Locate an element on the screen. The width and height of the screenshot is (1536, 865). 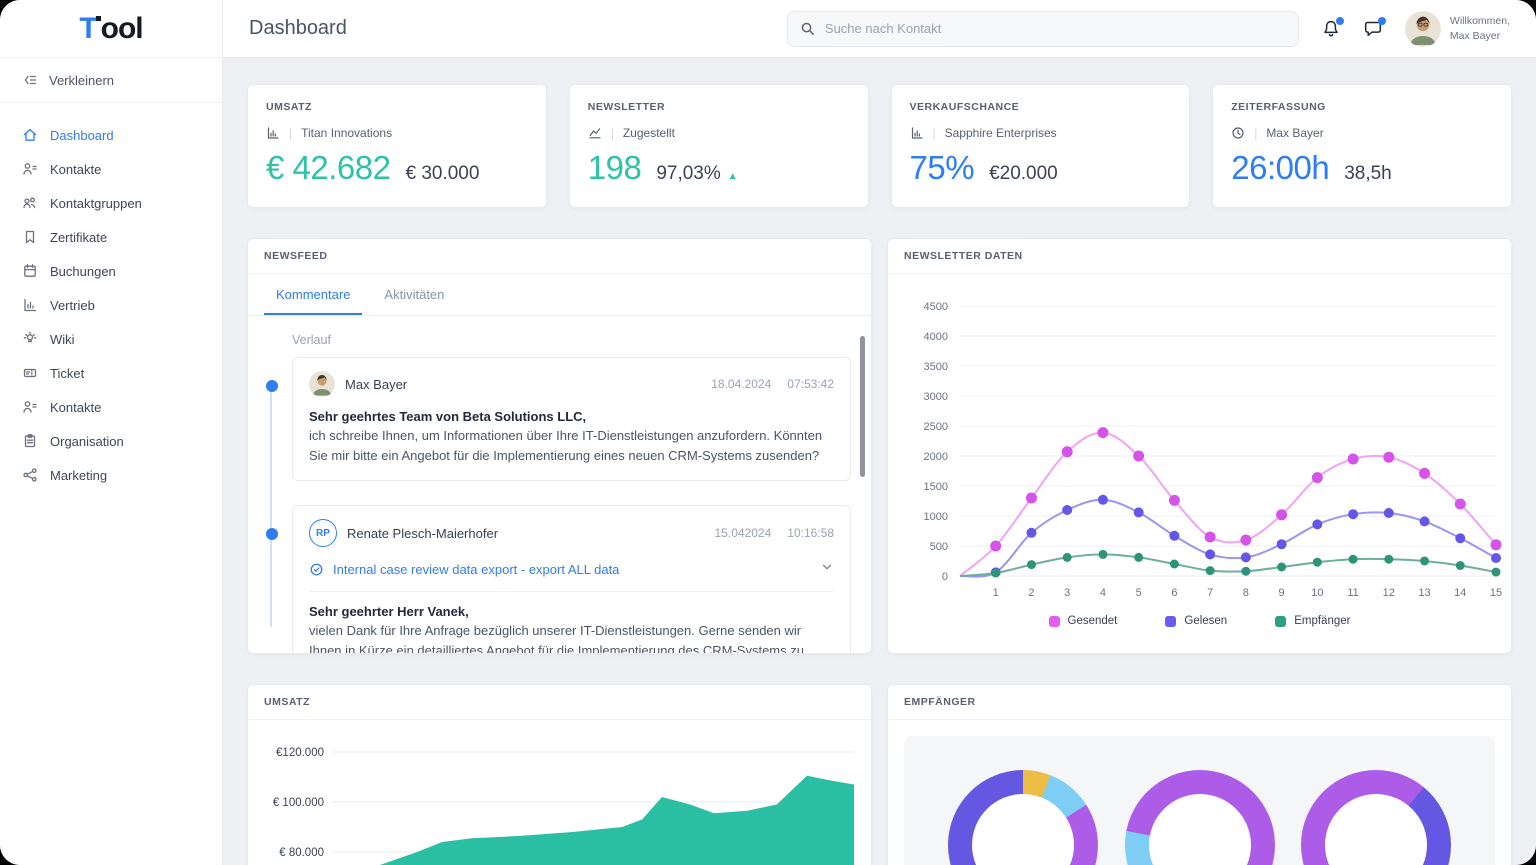
legend-label: Gesendet is located at coordinates (1092, 621).